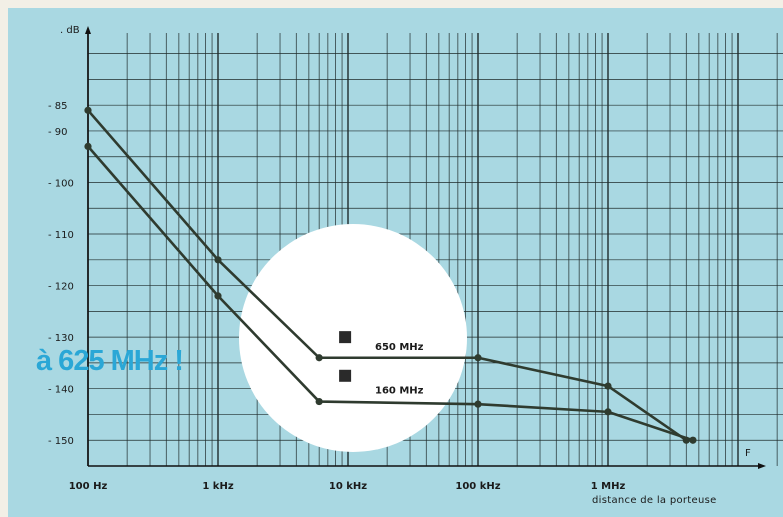  What do you see at coordinates (70, 30) in the screenshot?
I see `y-axis-unit-label: . dB` at bounding box center [70, 30].